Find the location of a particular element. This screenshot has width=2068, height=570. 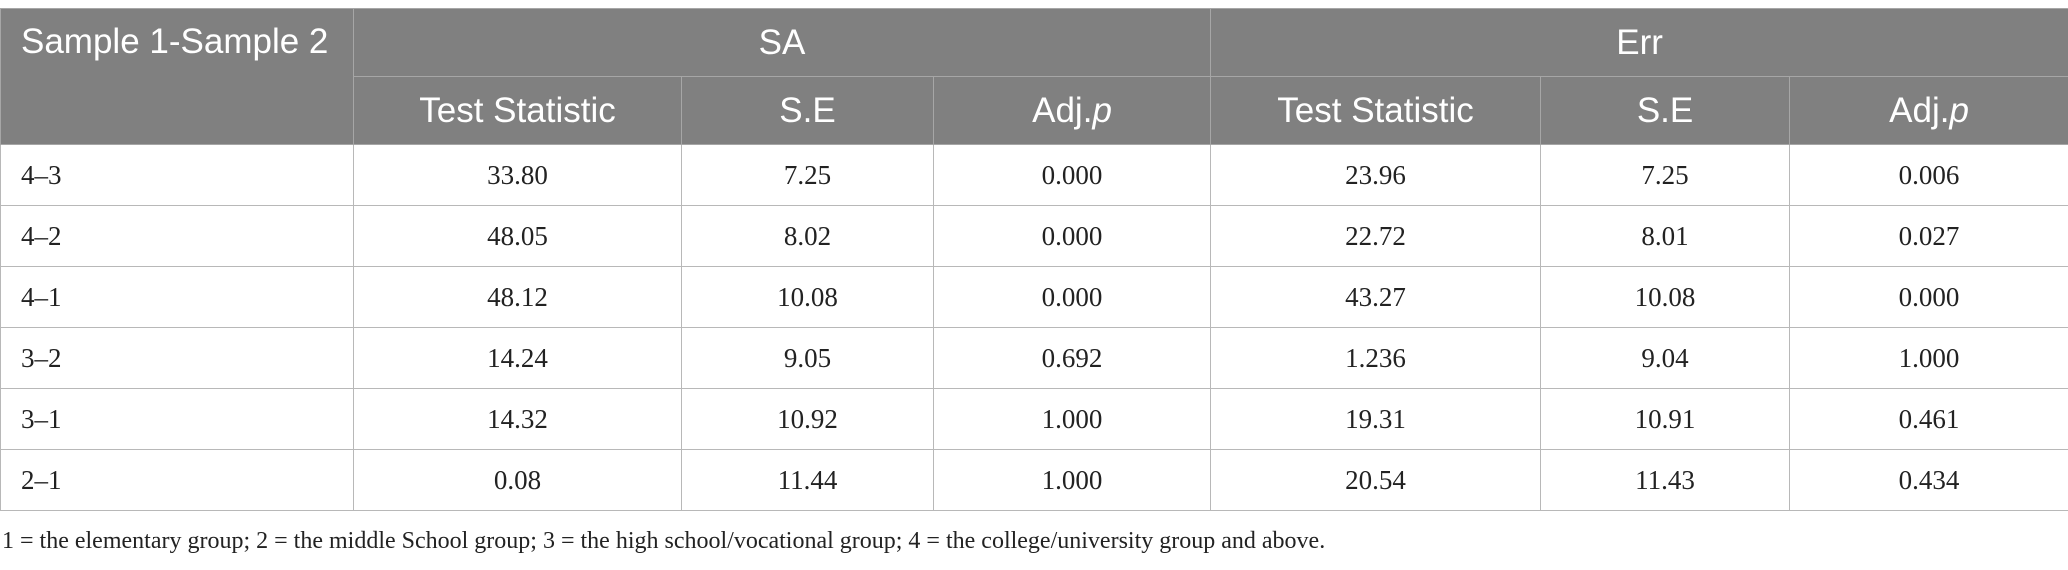

sub-header-sa-se: S.E is located at coordinates (807, 110).